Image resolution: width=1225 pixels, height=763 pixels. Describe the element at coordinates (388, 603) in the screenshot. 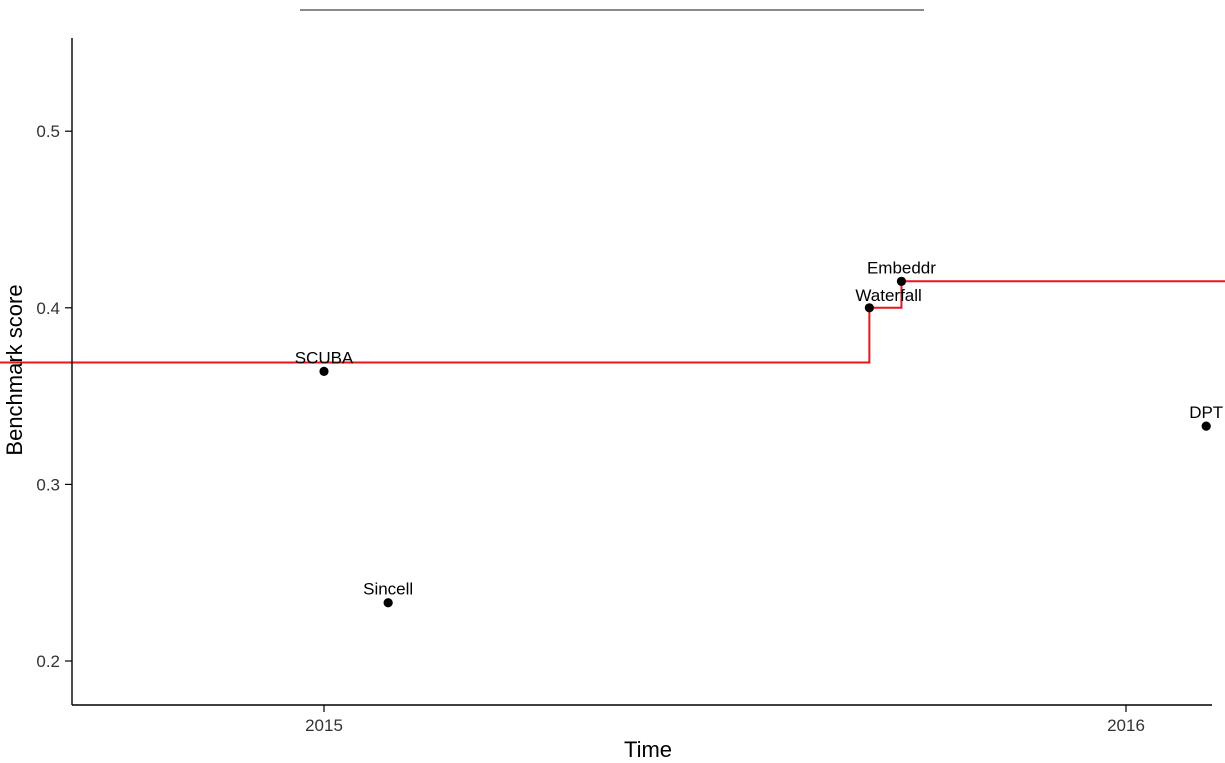

I see `point-sincell` at that location.